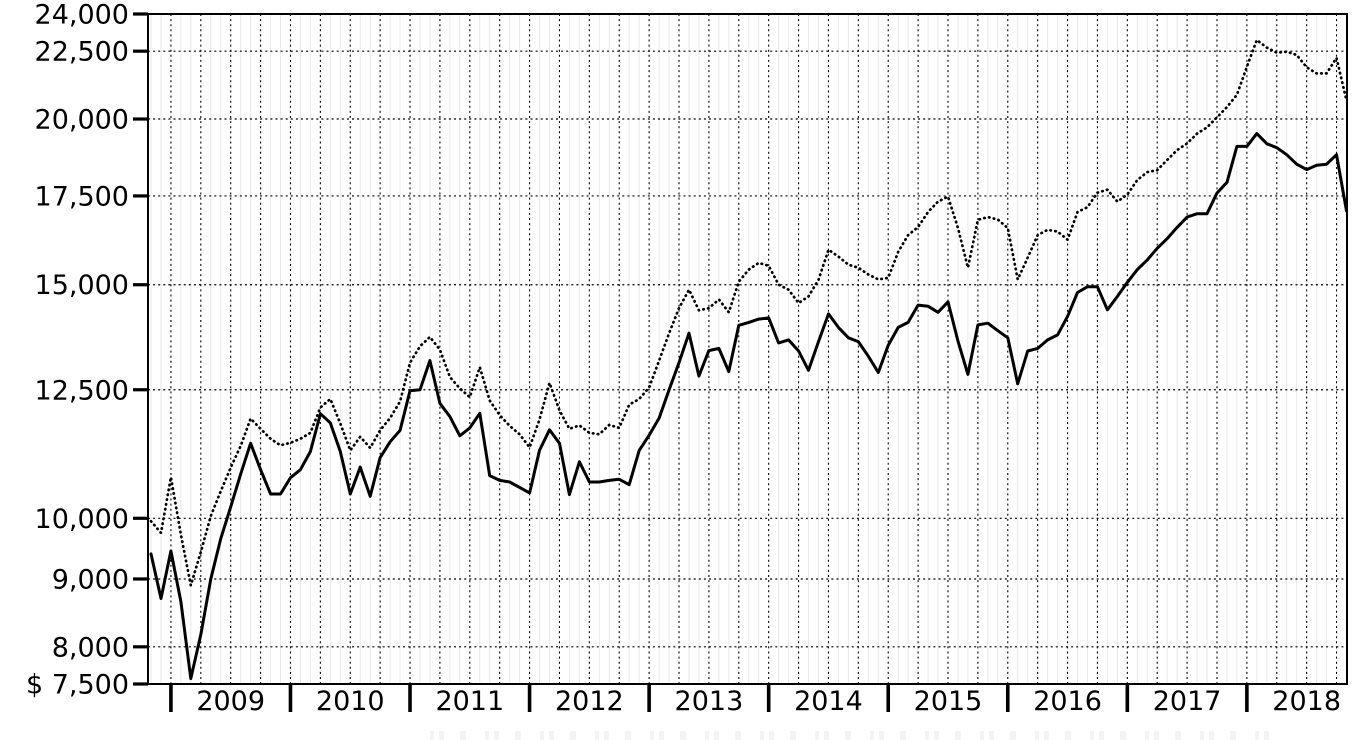  What do you see at coordinates (82, 390) in the screenshot?
I see `y-axis-tick-label: 12,500` at bounding box center [82, 390].